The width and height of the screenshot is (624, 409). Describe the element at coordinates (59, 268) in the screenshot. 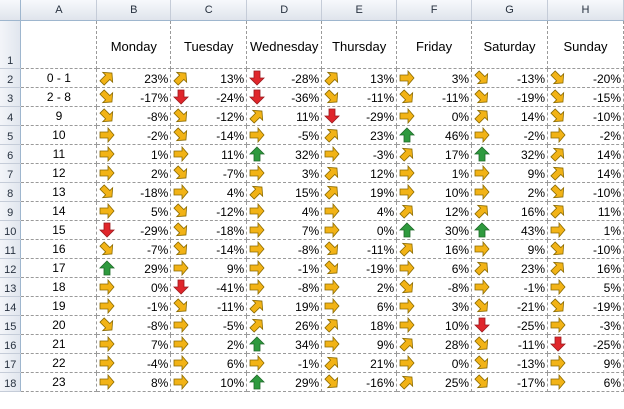

I see `hour-range-cell: 17` at that location.